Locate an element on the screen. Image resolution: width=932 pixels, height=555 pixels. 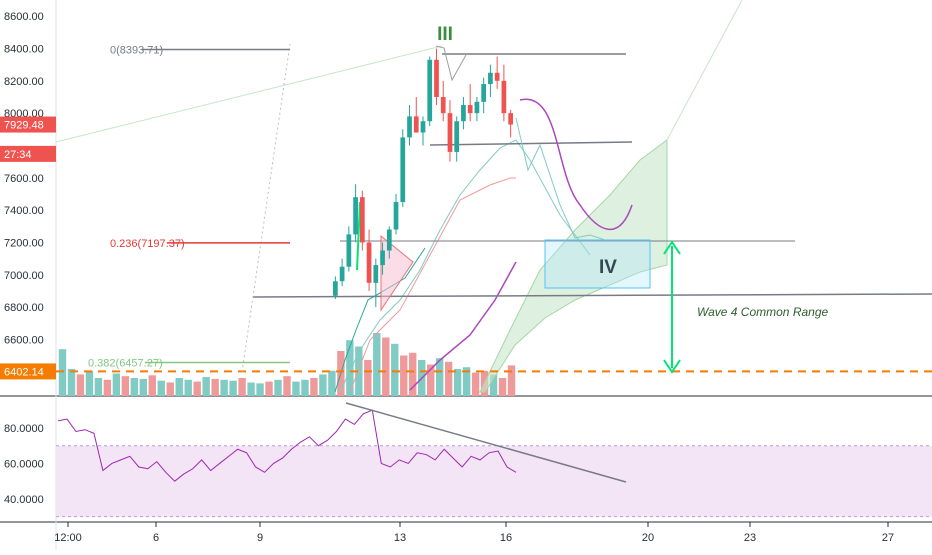
y-tick-label: 7200.00 is located at coordinates (24, 243).